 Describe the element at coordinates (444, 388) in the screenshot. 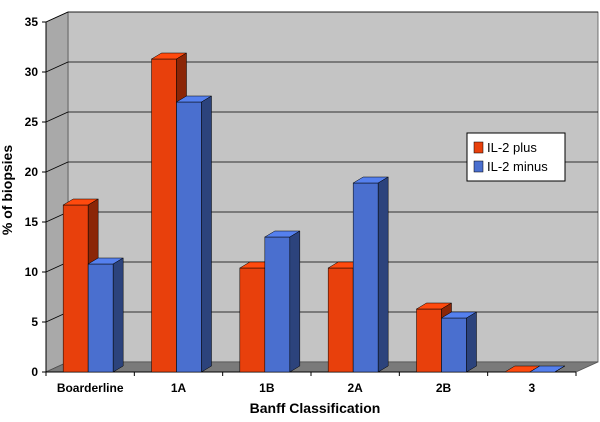

I see `x-tick-label: 2B` at that location.